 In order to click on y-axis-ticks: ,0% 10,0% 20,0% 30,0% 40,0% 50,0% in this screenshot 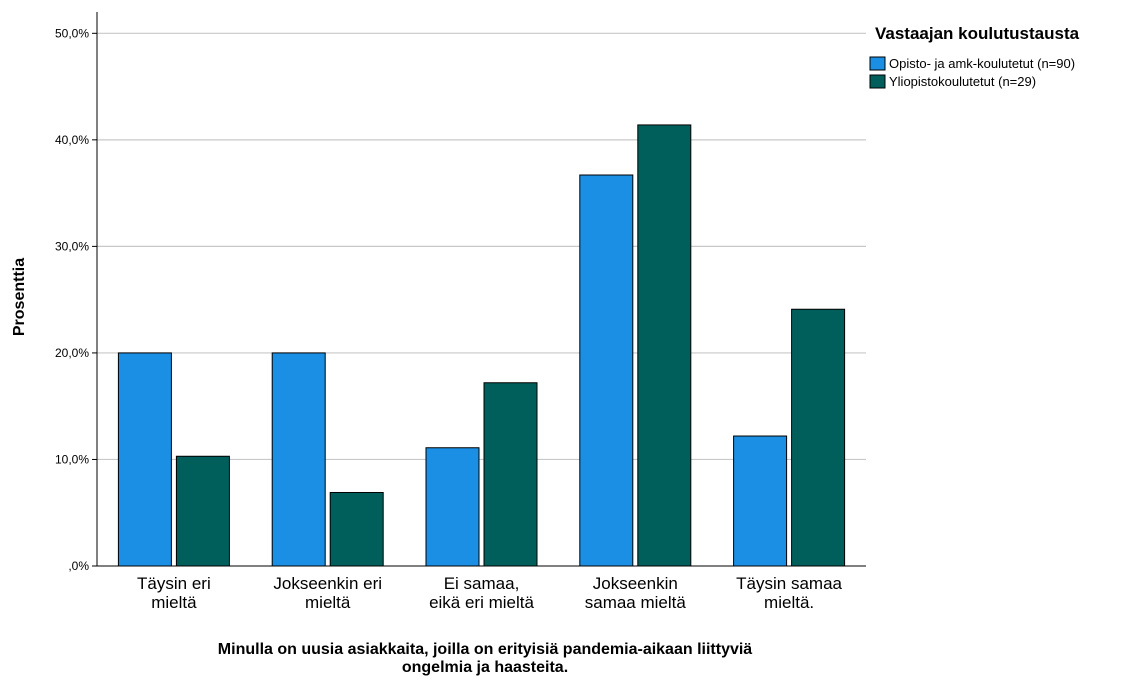, I will do `click(76, 299)`.